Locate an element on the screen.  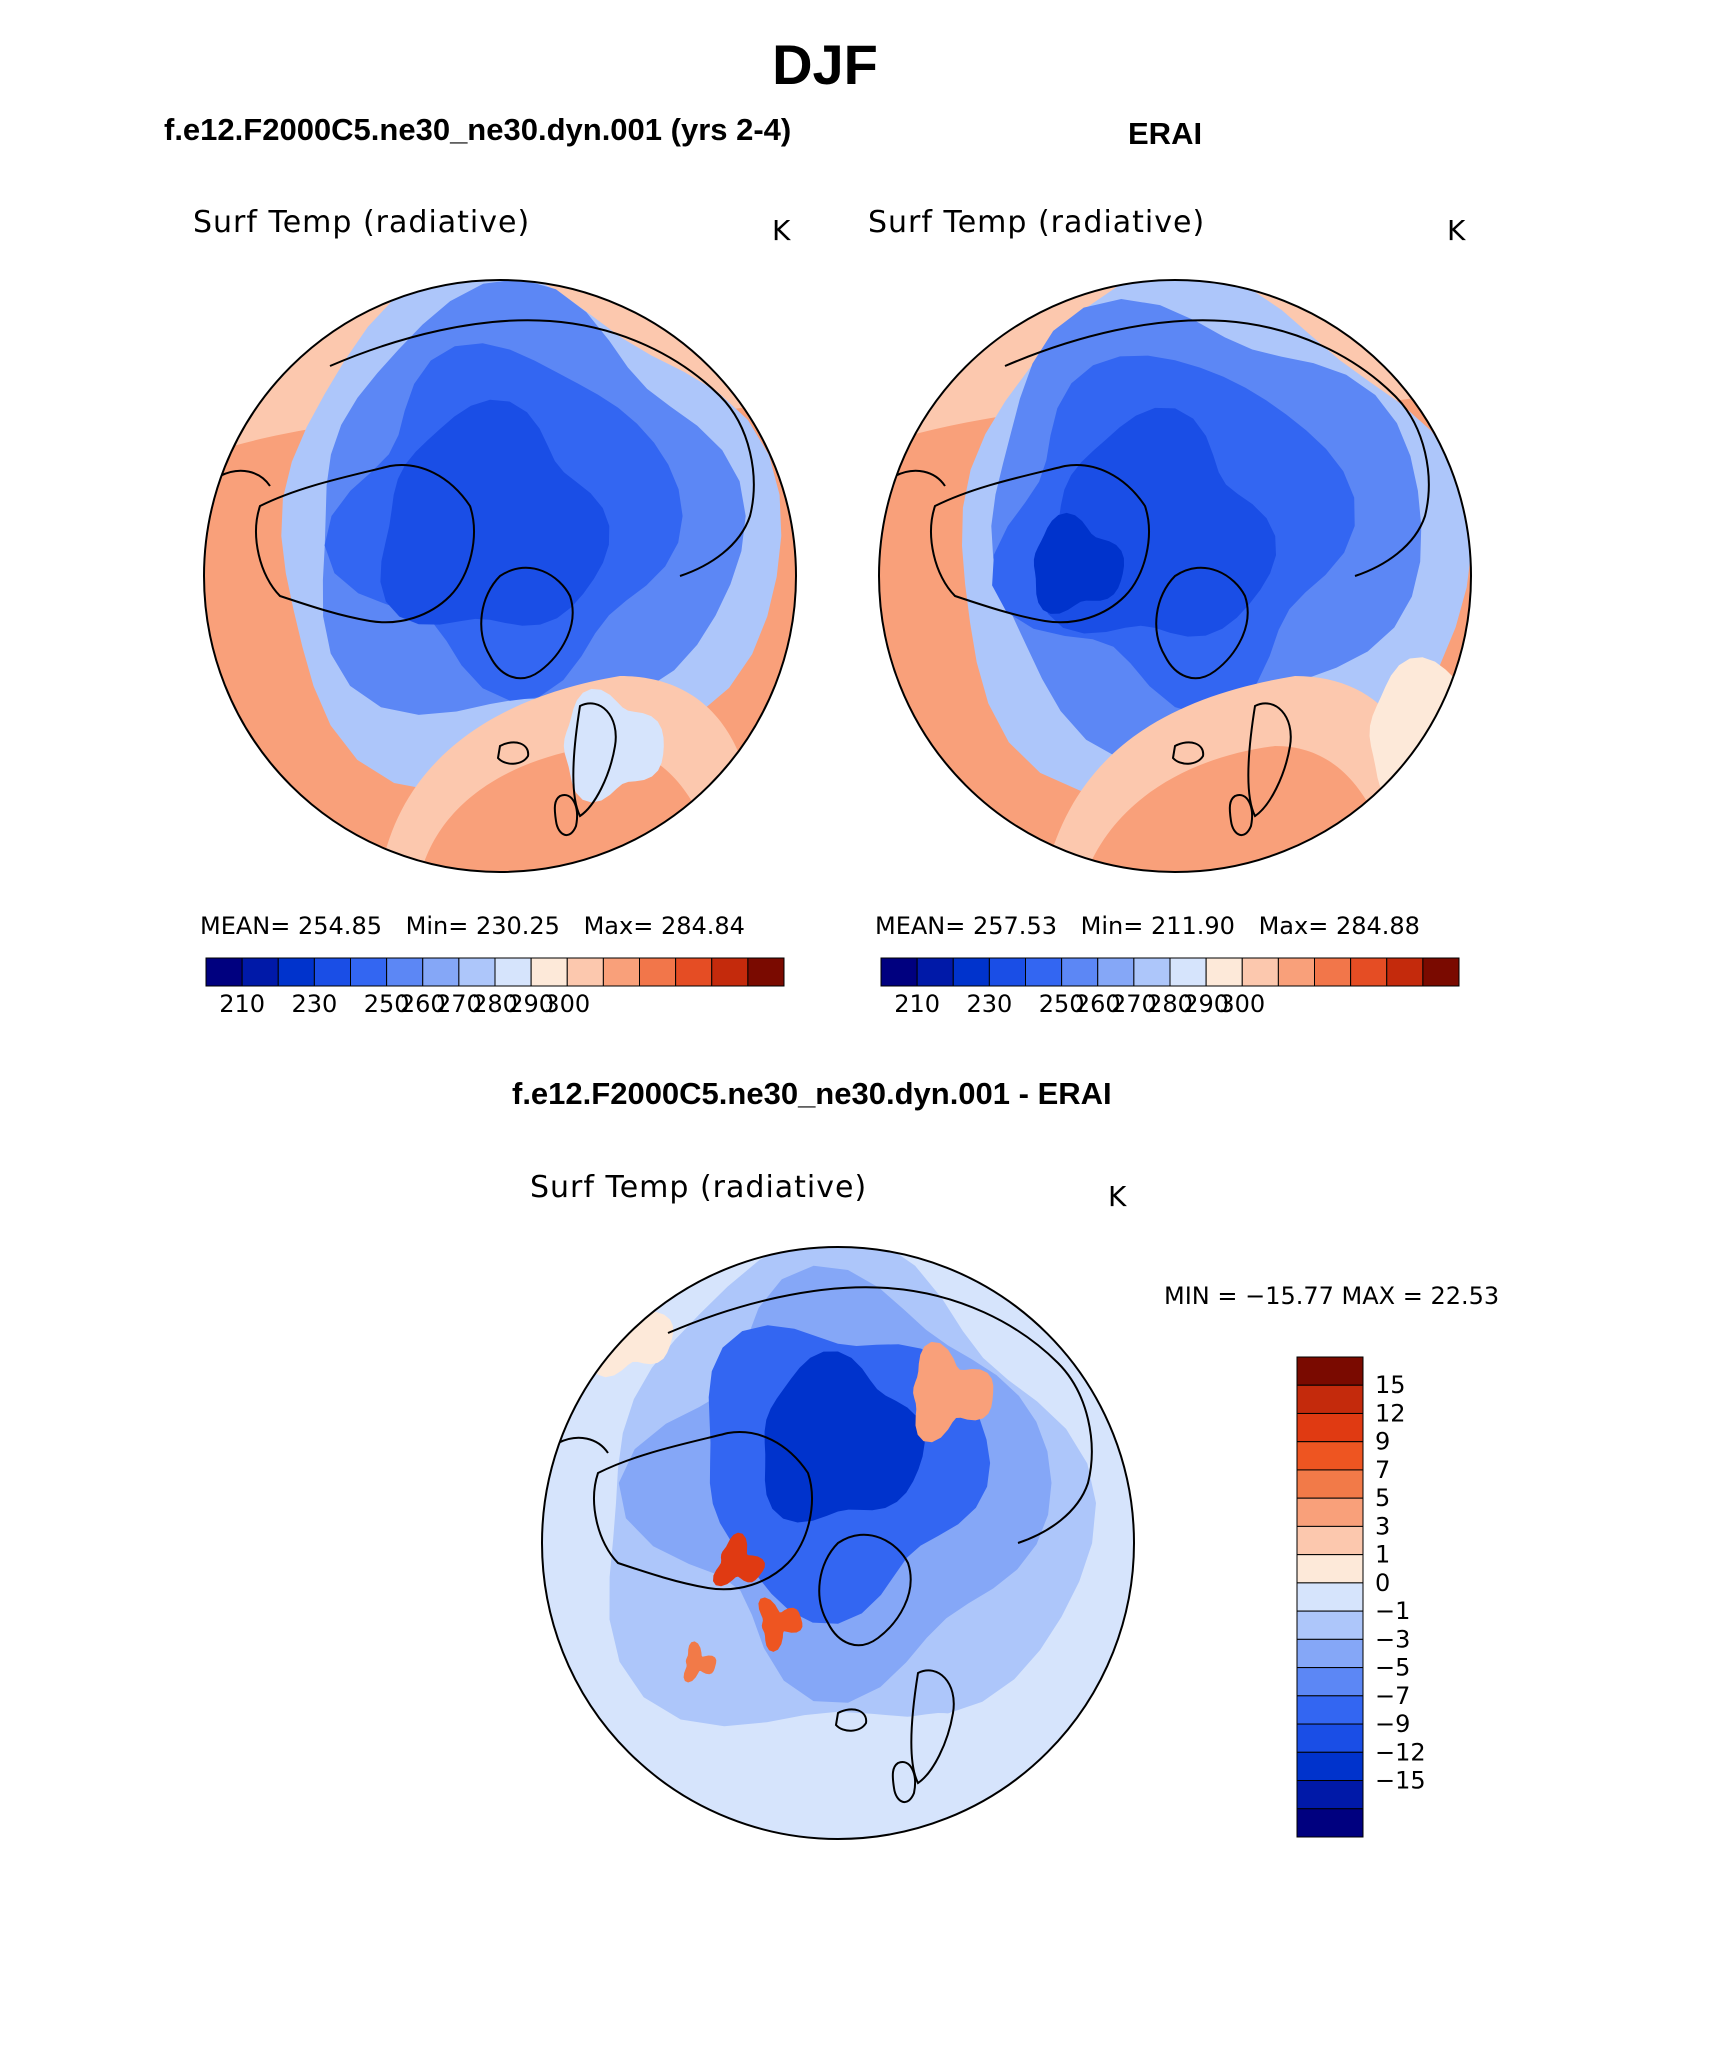
right-panel-title: ERAI is located at coordinates (1165, 133).